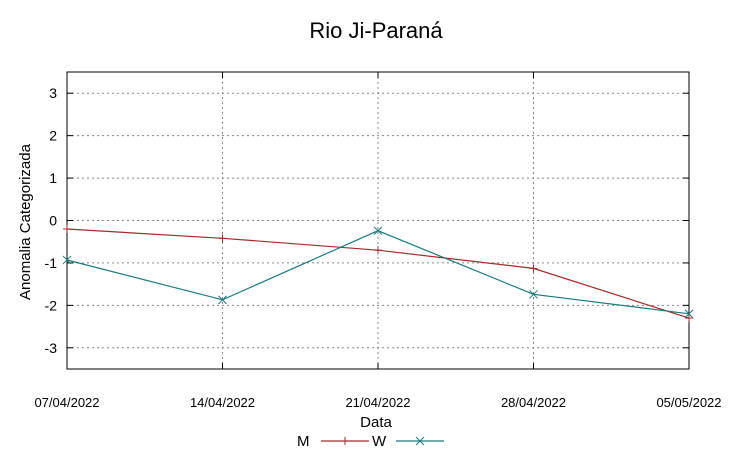 The height and width of the screenshot is (458, 752). I want to click on x-tick-label: 21/04/2022, so click(377, 402).